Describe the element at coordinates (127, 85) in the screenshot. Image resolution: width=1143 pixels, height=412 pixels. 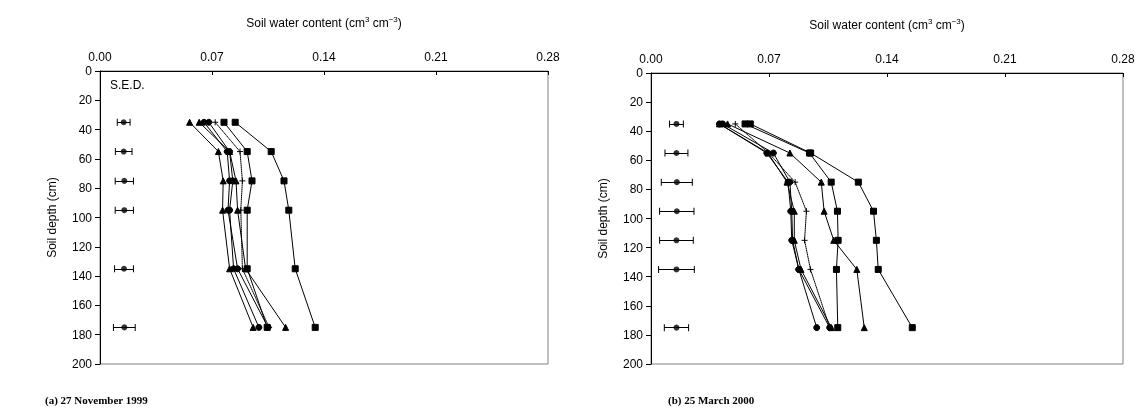
I see `annotation: S.E.D.` at that location.